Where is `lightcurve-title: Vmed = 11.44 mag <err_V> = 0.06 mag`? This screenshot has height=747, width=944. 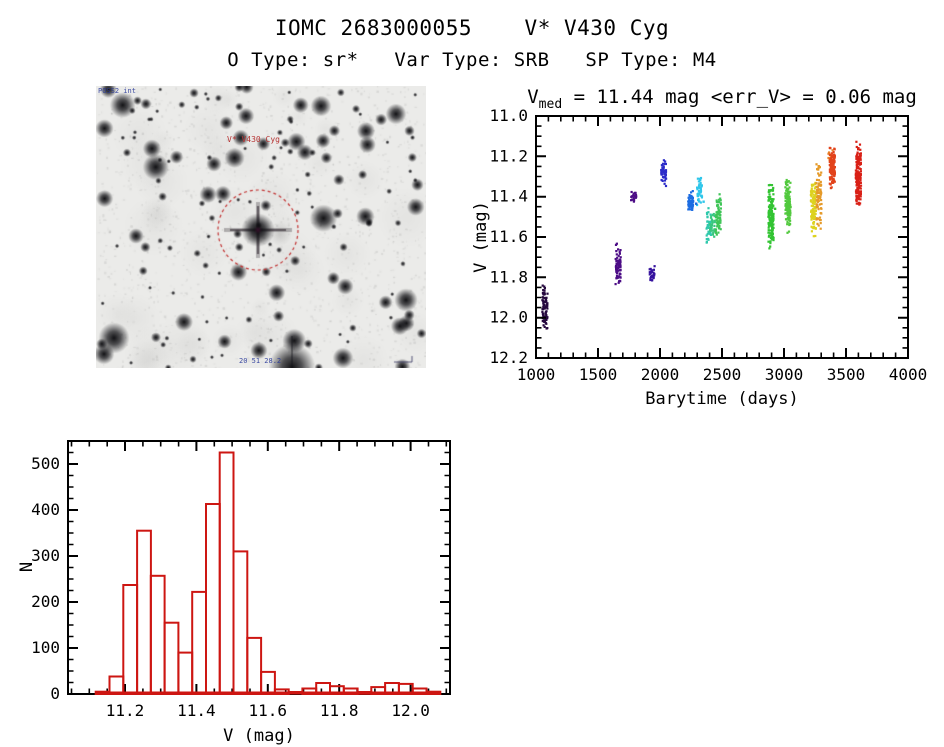
lightcurve-title: Vmed = 11.44 mag <err_V> = 0.06 mag is located at coordinates (722, 99).